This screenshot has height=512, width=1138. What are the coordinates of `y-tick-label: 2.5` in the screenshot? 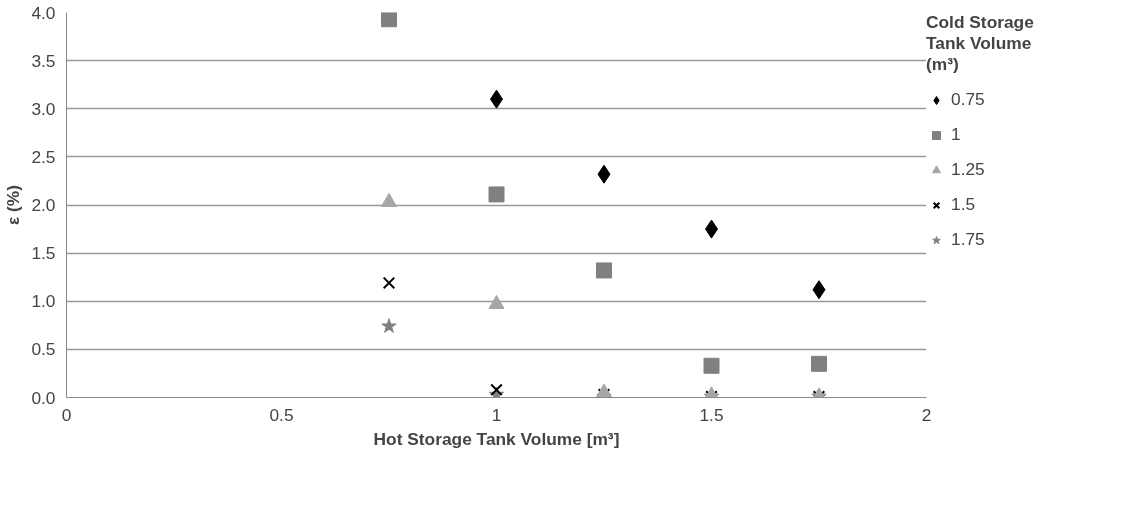 It's located at (43, 156).